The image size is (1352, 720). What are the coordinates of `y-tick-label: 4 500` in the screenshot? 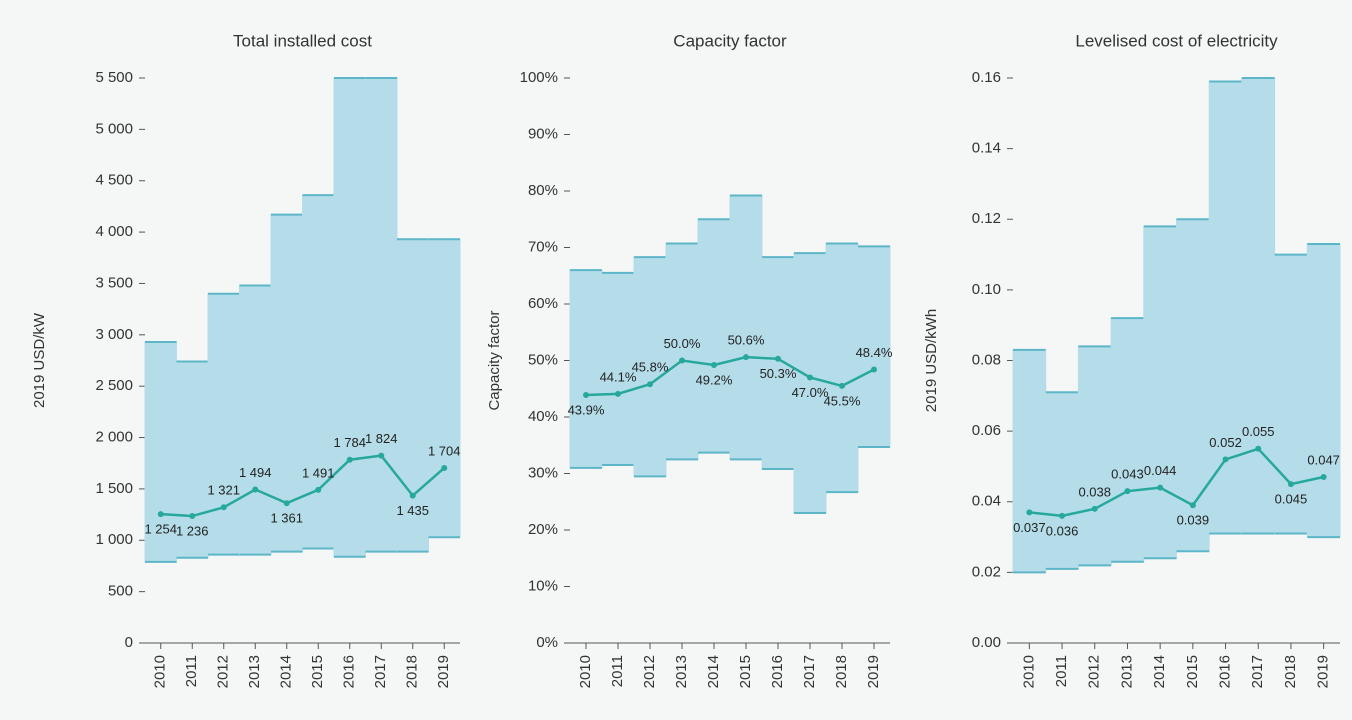 It's located at (114, 180).